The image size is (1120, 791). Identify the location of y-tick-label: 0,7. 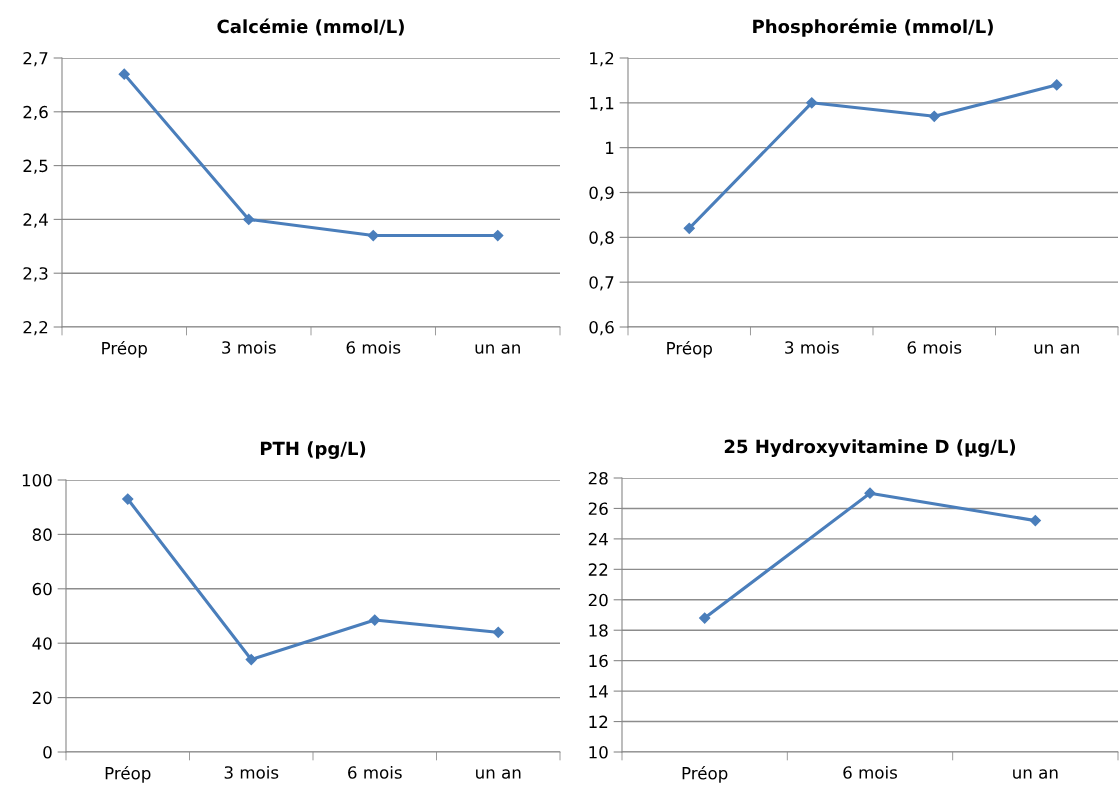
(601, 283).